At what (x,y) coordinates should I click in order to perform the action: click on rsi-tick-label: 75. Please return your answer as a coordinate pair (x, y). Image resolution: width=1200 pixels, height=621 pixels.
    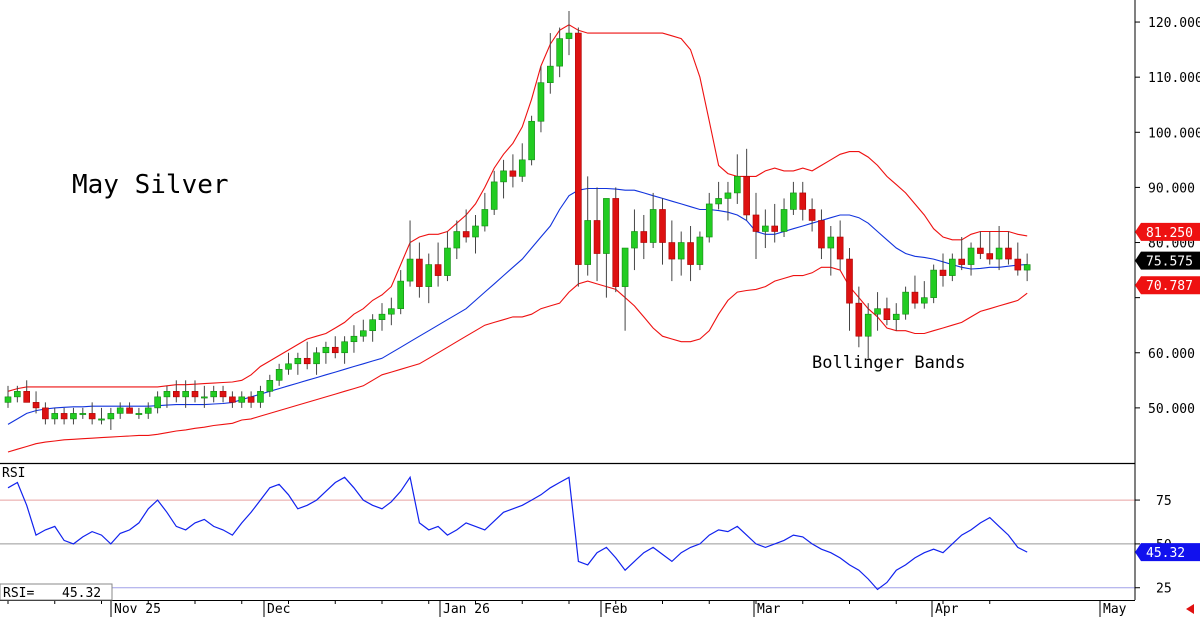
    Looking at the image, I should click on (1164, 501).